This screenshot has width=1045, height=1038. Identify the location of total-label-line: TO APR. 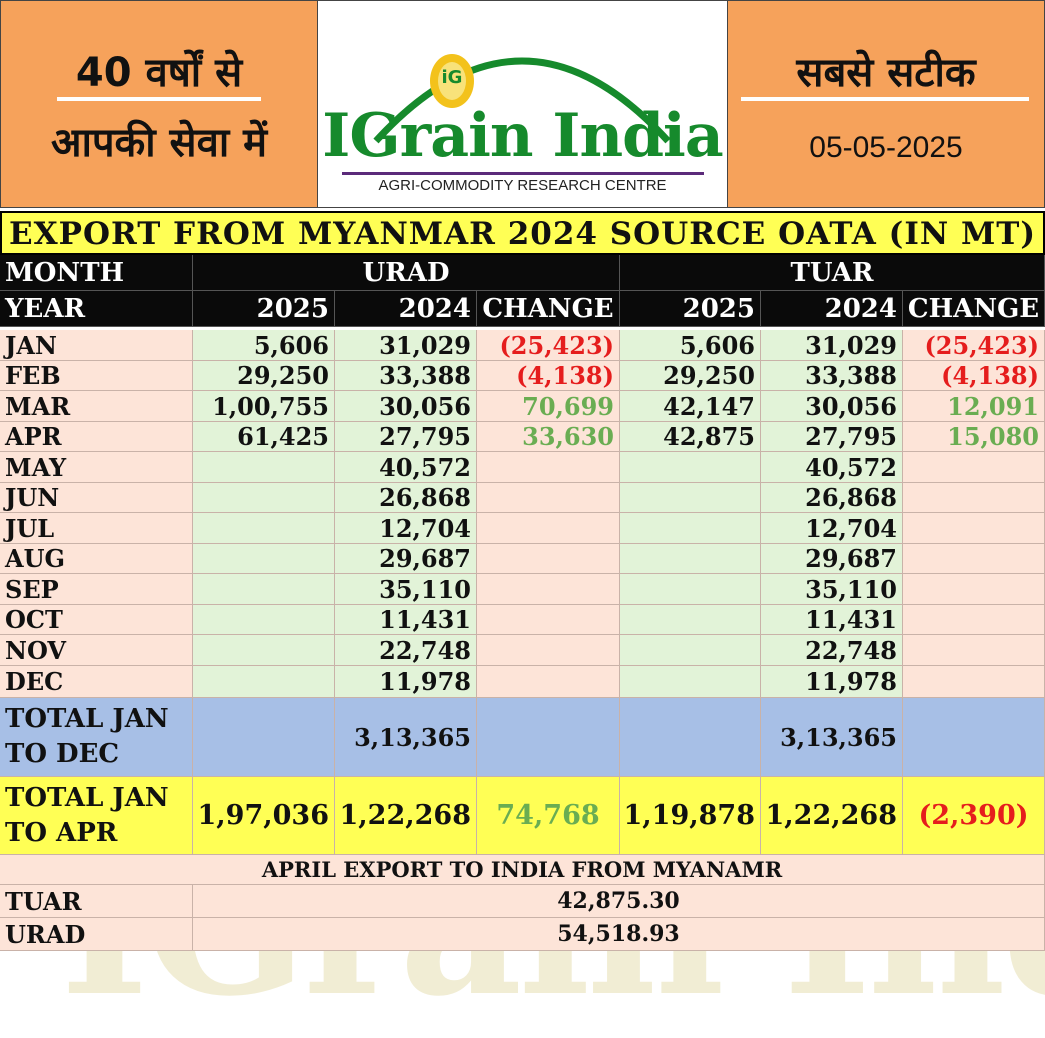
(61, 832).